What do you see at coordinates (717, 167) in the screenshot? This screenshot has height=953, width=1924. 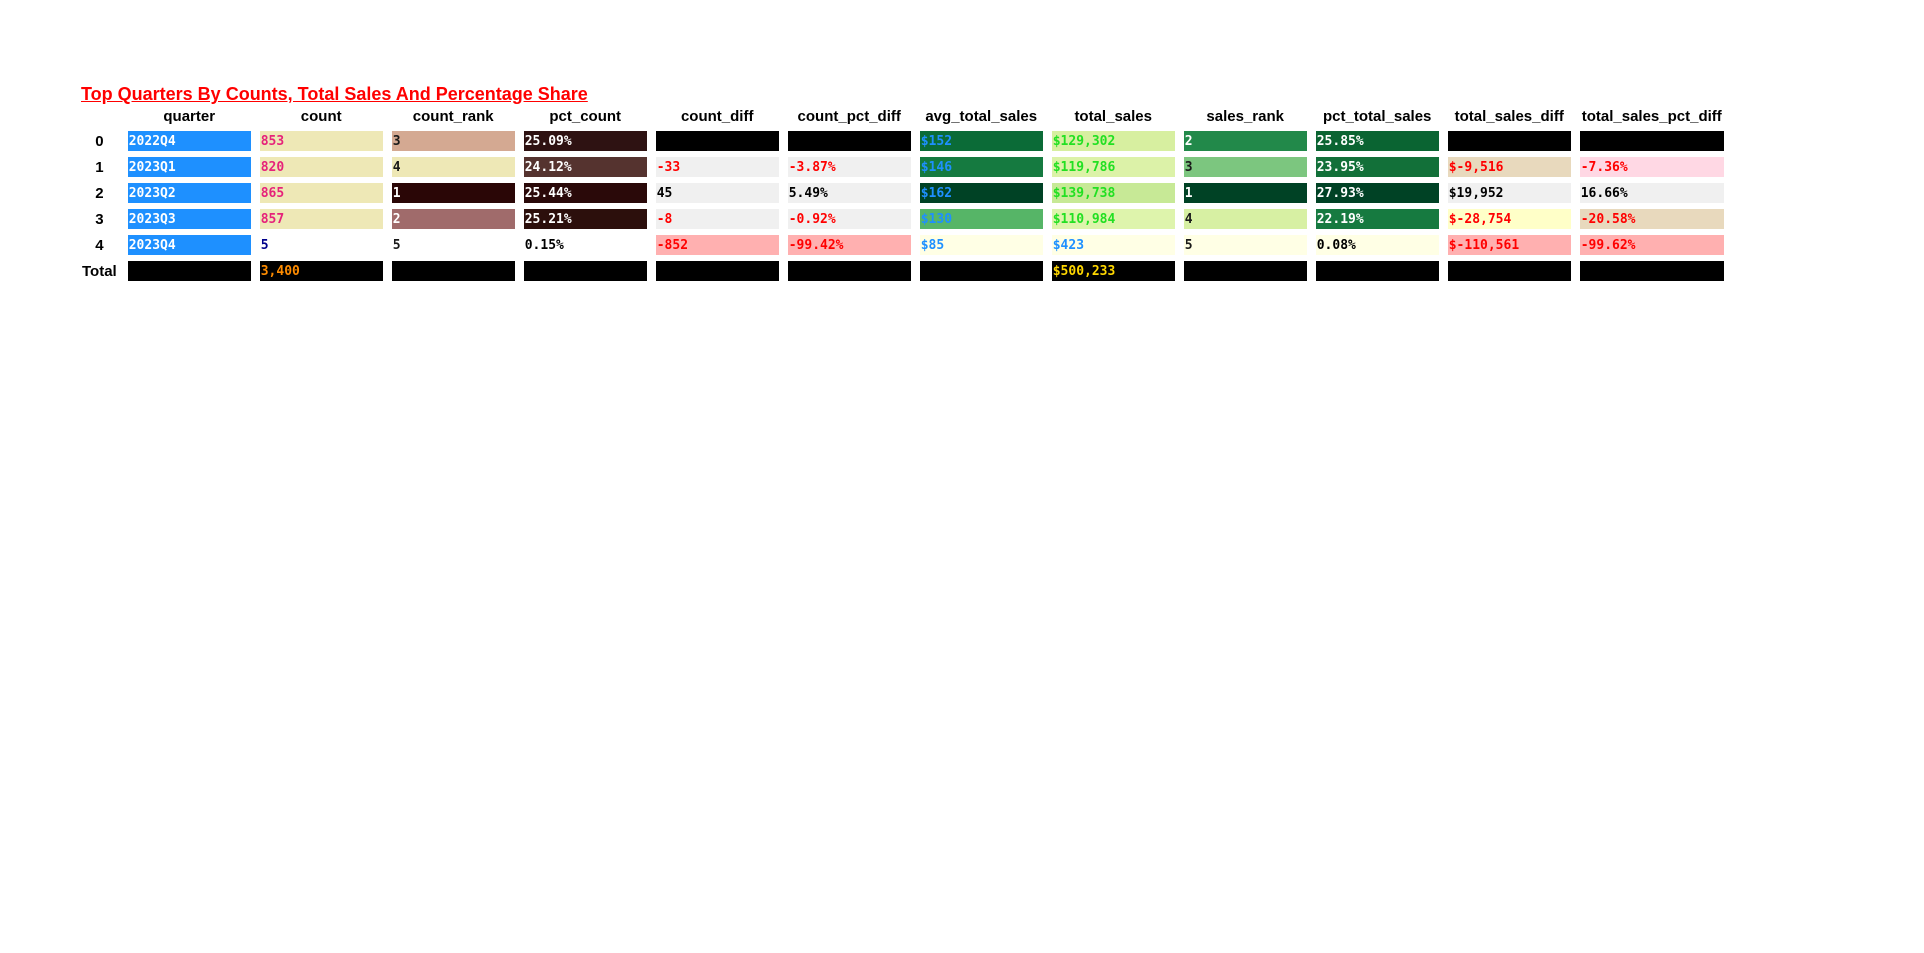 I see `cell-count-diff: -33` at bounding box center [717, 167].